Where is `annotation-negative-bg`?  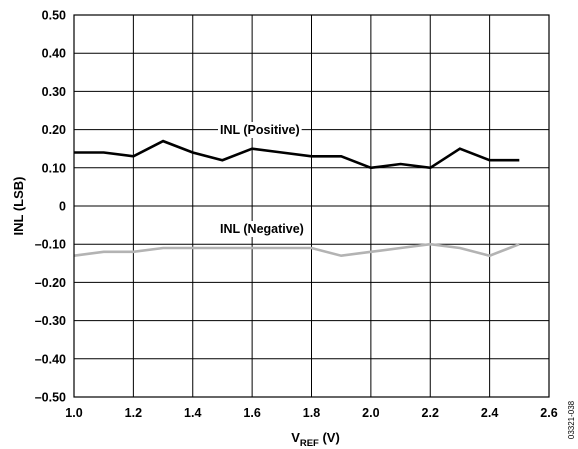 annotation-negative-bg is located at coordinates (262, 229).